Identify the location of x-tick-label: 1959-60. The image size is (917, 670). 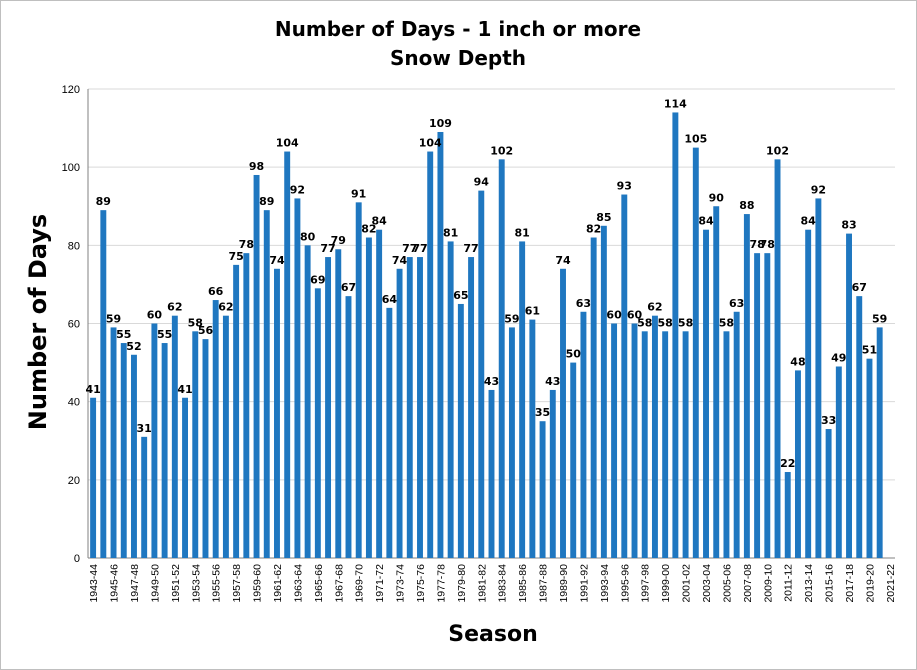
(258, 583).